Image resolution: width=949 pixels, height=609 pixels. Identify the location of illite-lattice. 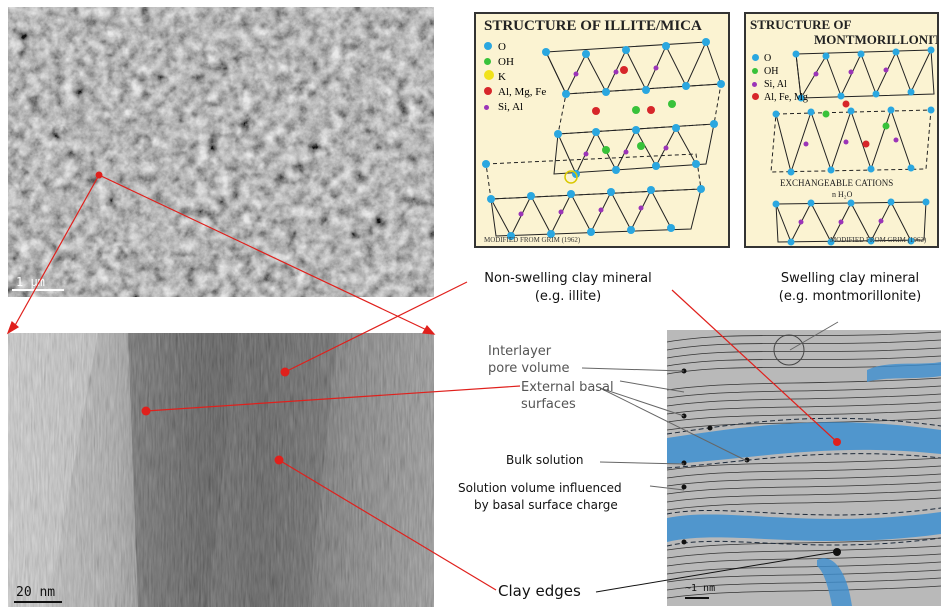
(603, 139).